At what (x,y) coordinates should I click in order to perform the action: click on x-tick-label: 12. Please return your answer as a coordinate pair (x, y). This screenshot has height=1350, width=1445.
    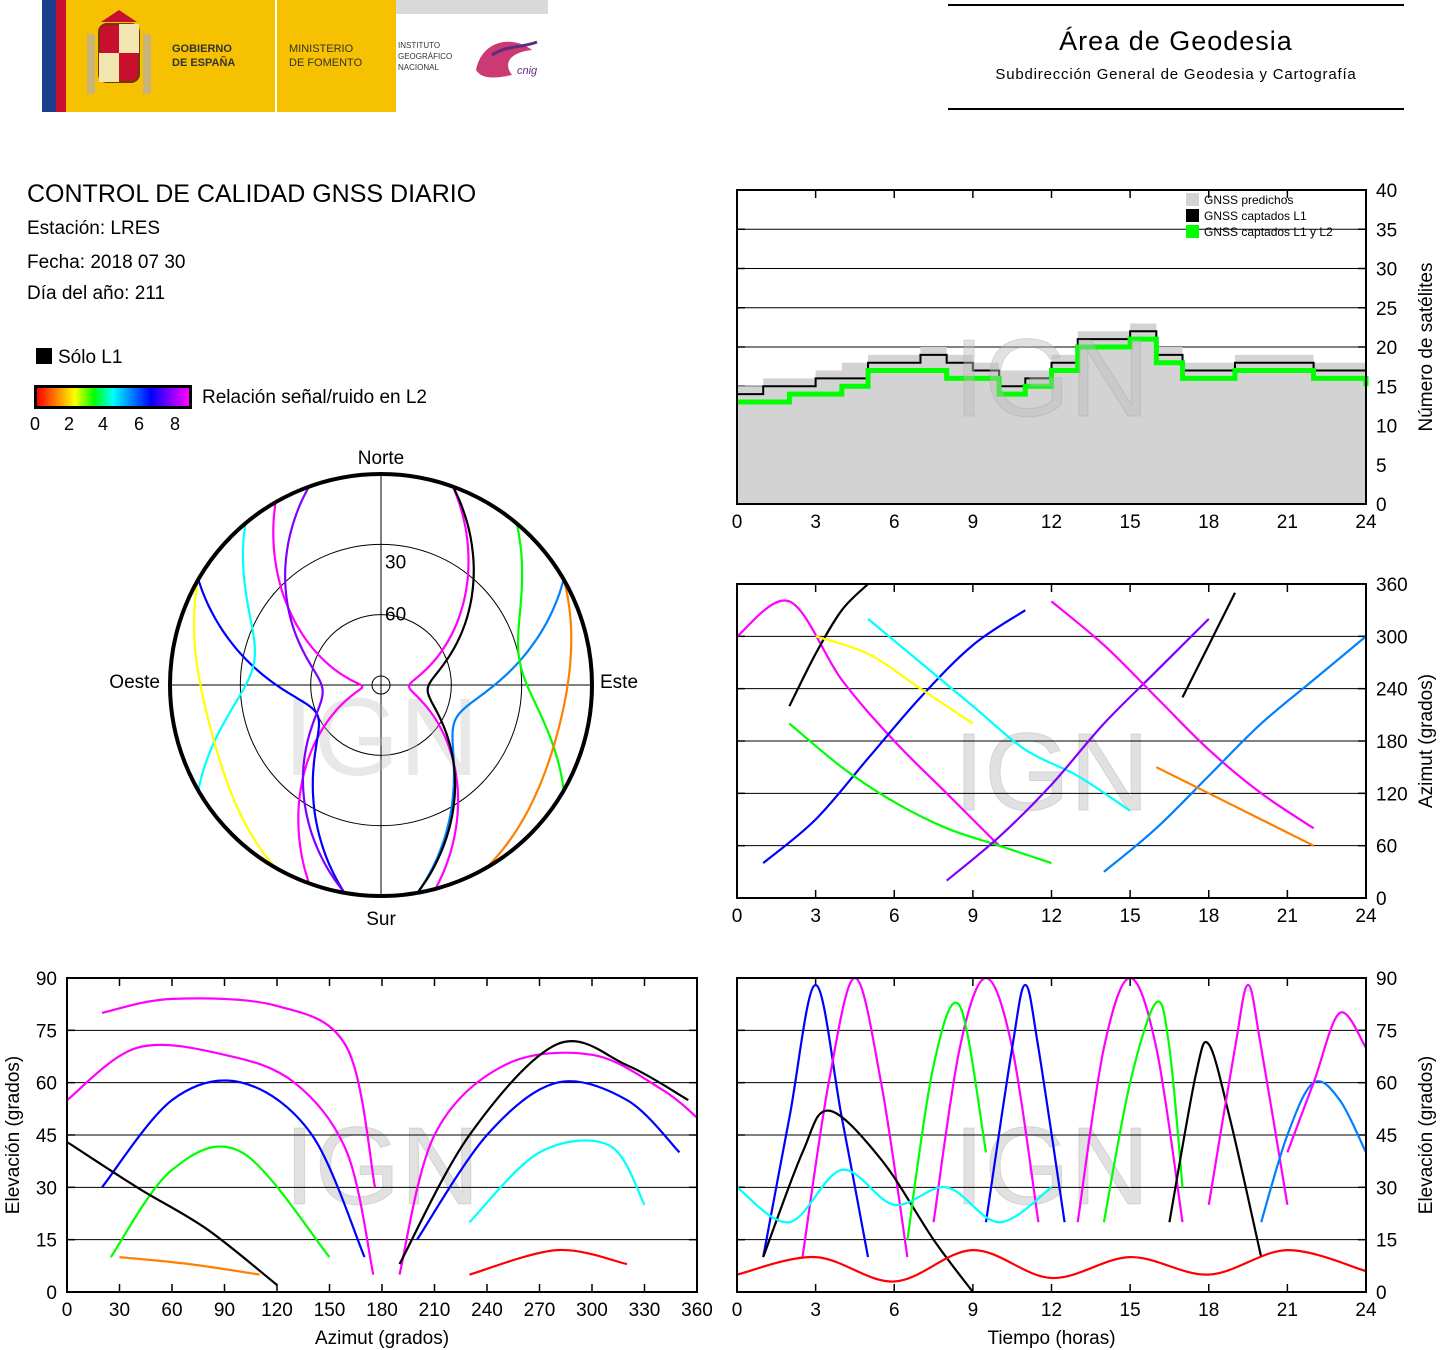
    Looking at the image, I should click on (1051, 522).